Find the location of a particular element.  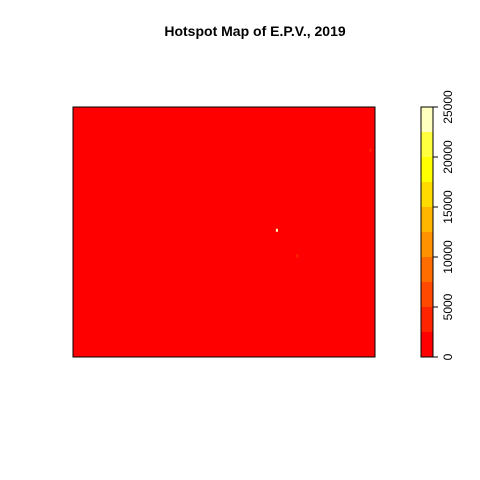

legend-tick-label-2: 5000 is located at coordinates (448, 306).